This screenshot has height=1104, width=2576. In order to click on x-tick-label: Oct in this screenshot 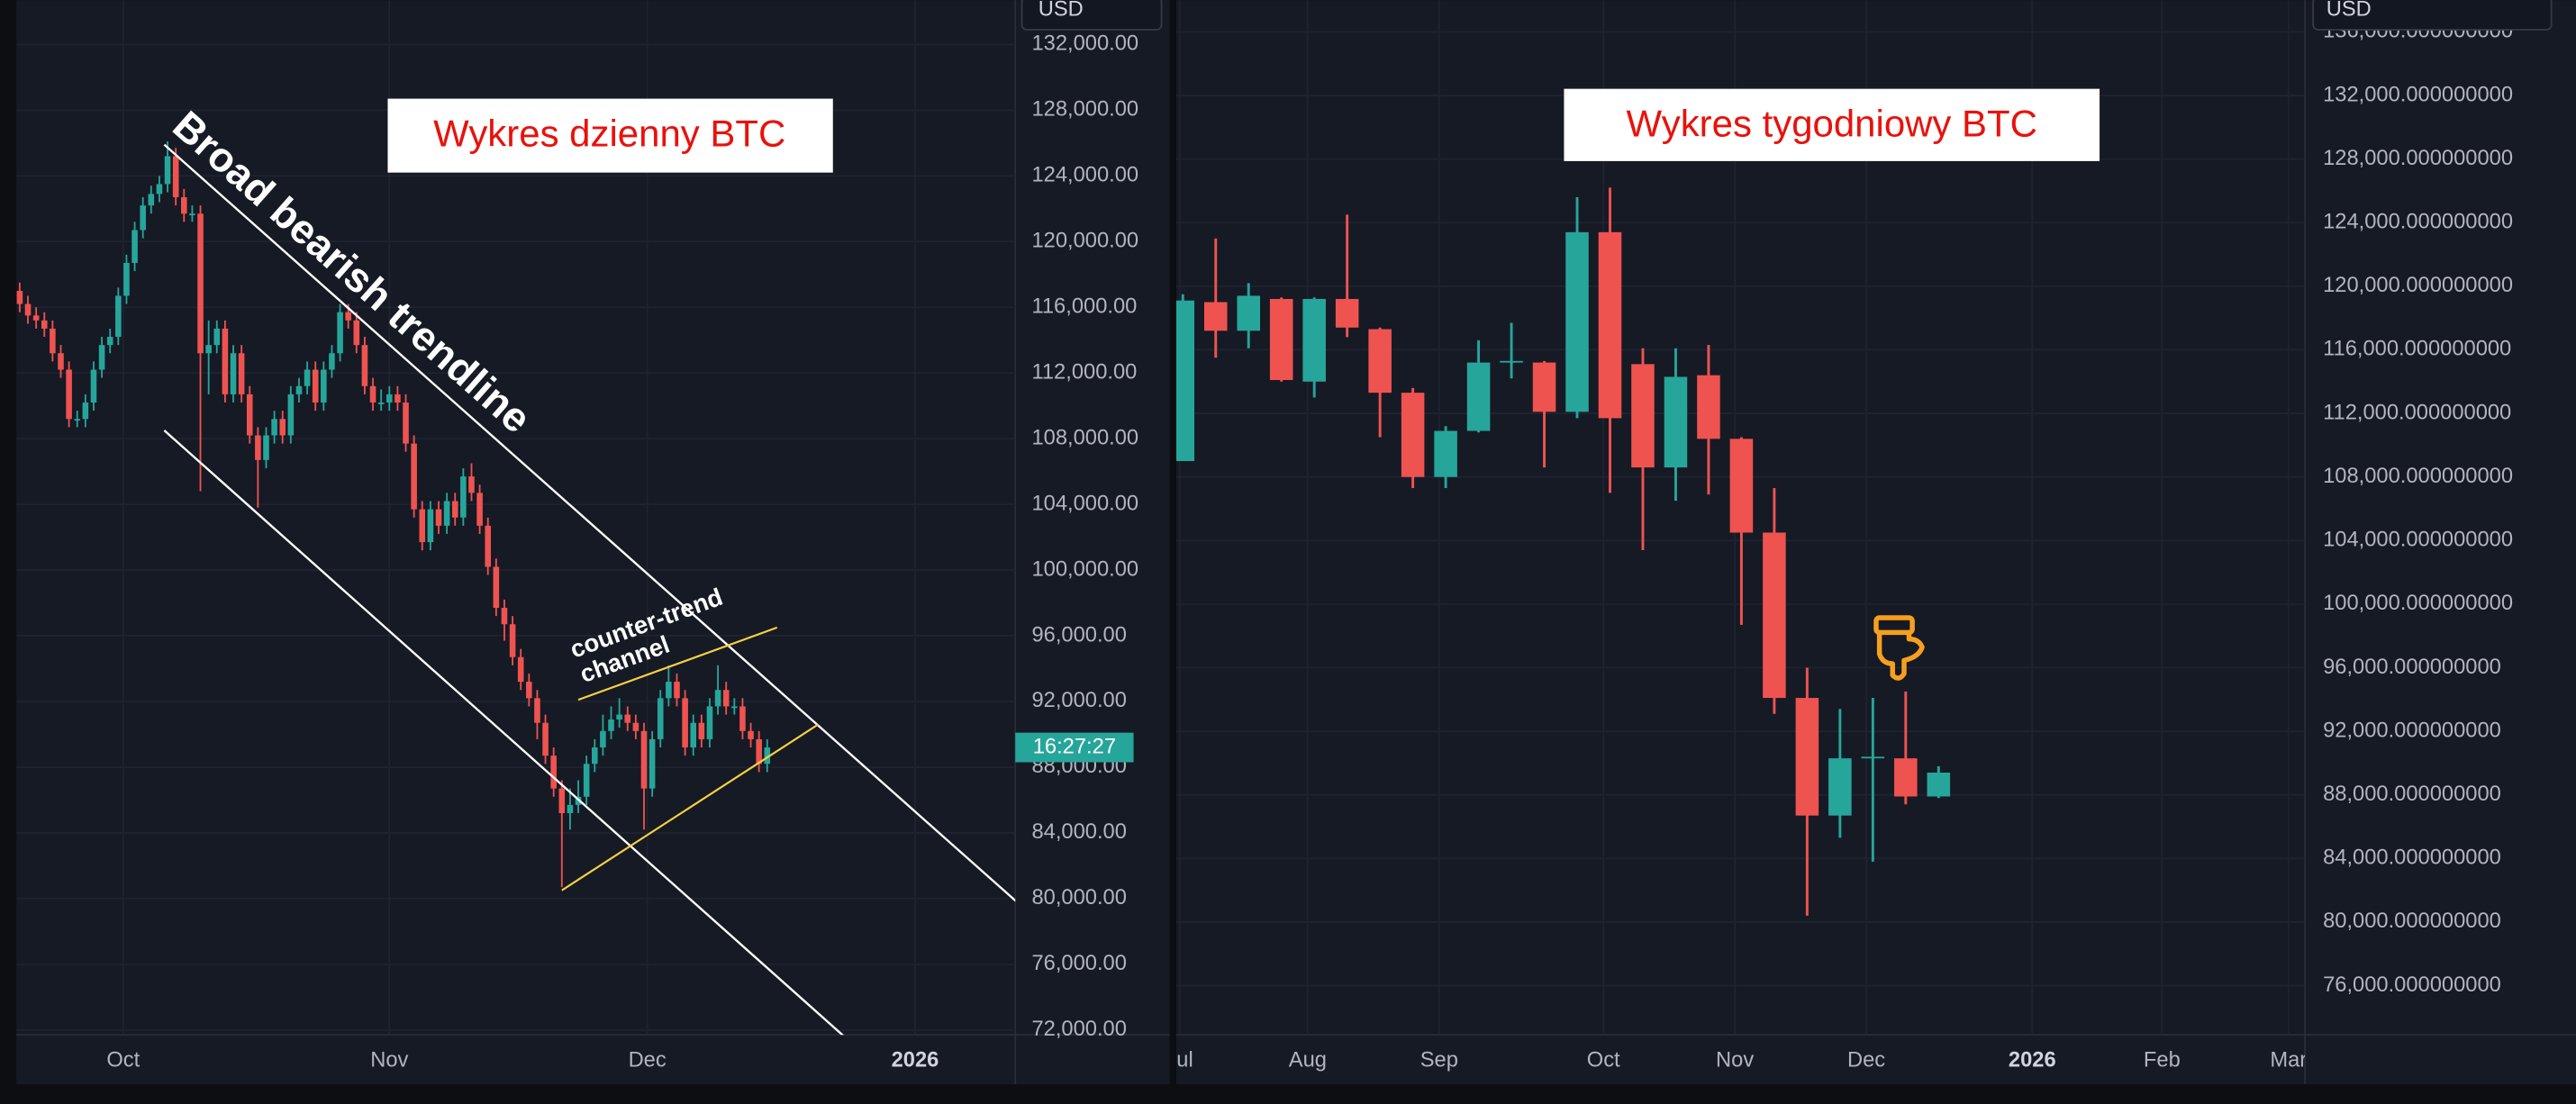, I will do `click(123, 1060)`.